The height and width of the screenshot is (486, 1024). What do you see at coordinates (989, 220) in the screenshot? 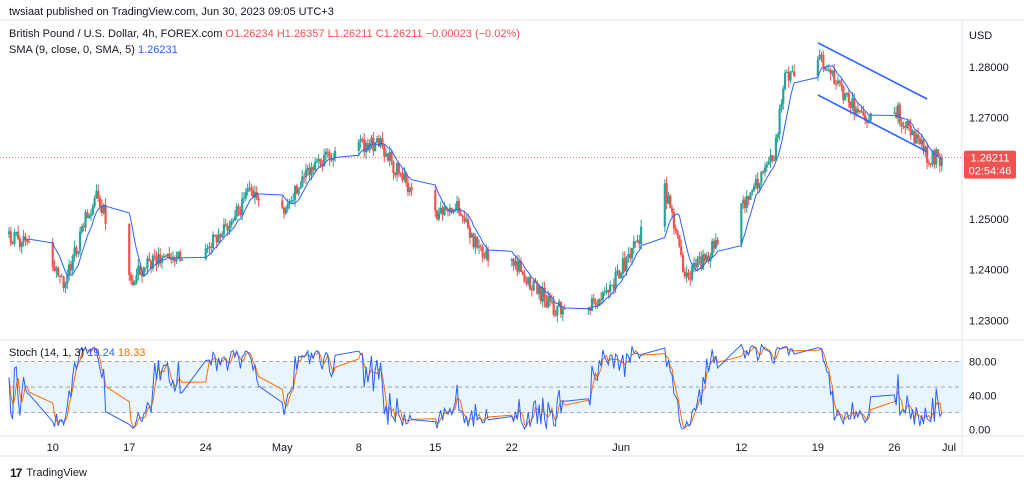
I see `price-tick-label: 1.25000` at bounding box center [989, 220].